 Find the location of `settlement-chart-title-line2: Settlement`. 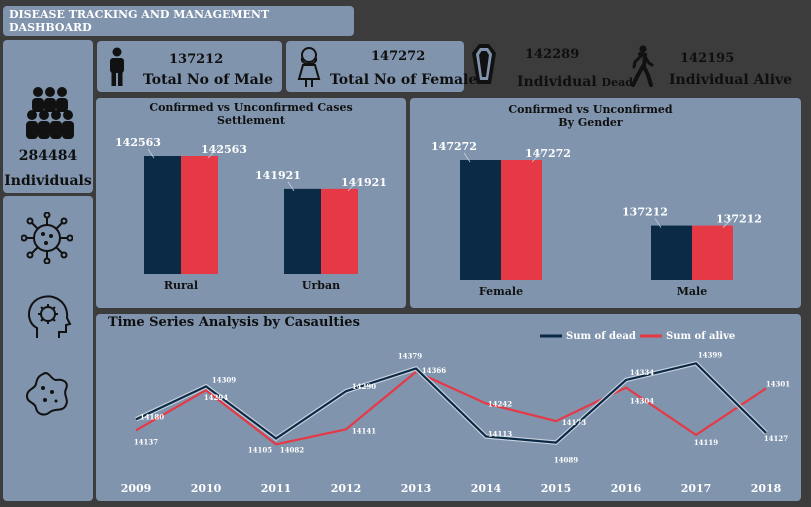

settlement-chart-title-line2: Settlement is located at coordinates (251, 120).